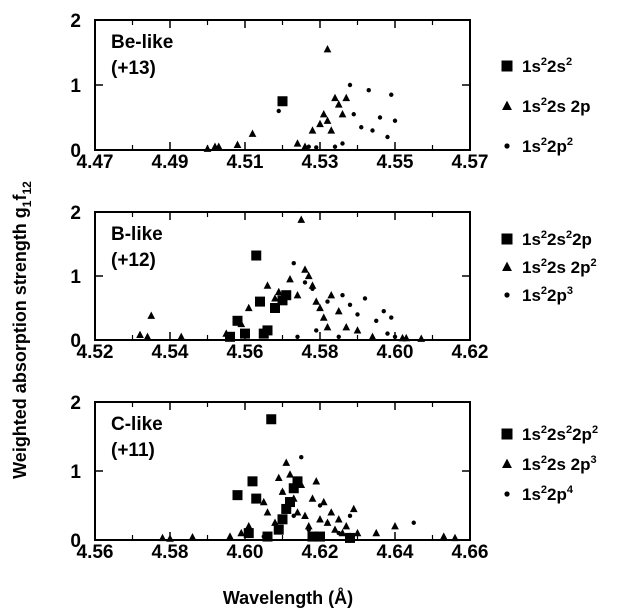 This screenshot has height=610, width=634. What do you see at coordinates (507, 463) in the screenshot?
I see `legend-marker-triangle` at bounding box center [507, 463].